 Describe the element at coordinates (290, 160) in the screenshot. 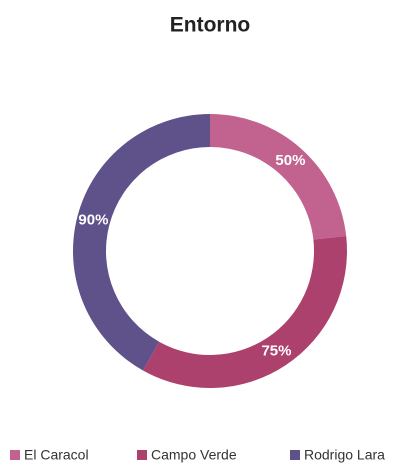

I see `value-label: 50%` at that location.